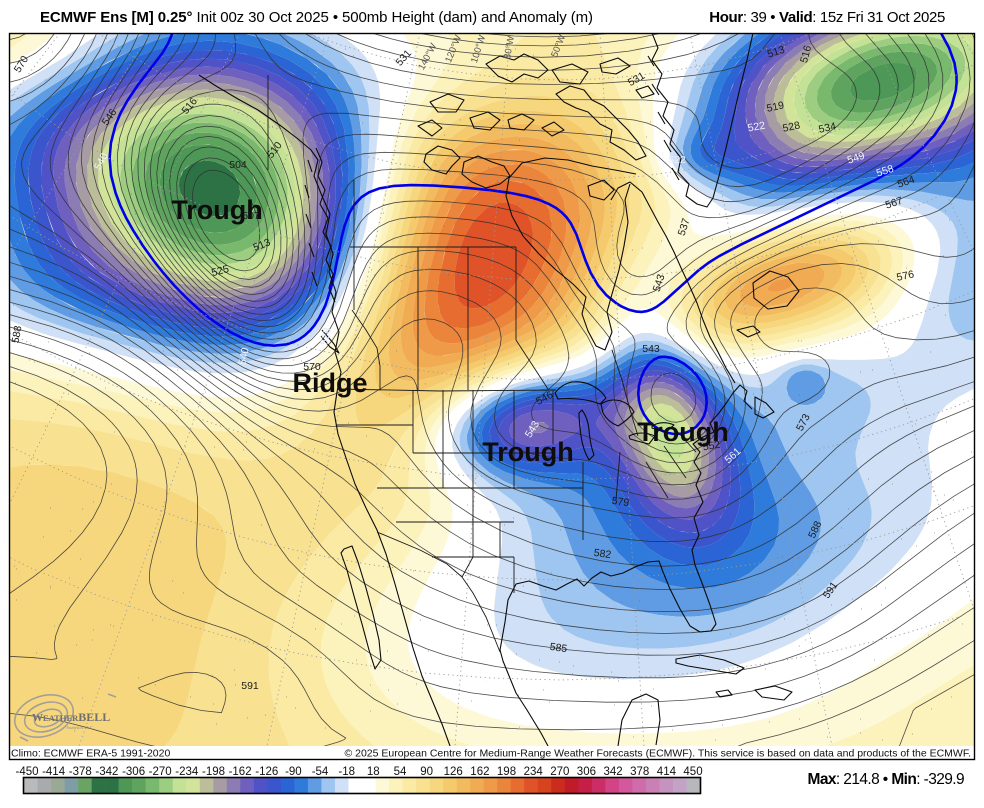 The width and height of the screenshot is (984, 808). What do you see at coordinates (293, 772) in the screenshot?
I see `svg-text: -90` at bounding box center [293, 772].